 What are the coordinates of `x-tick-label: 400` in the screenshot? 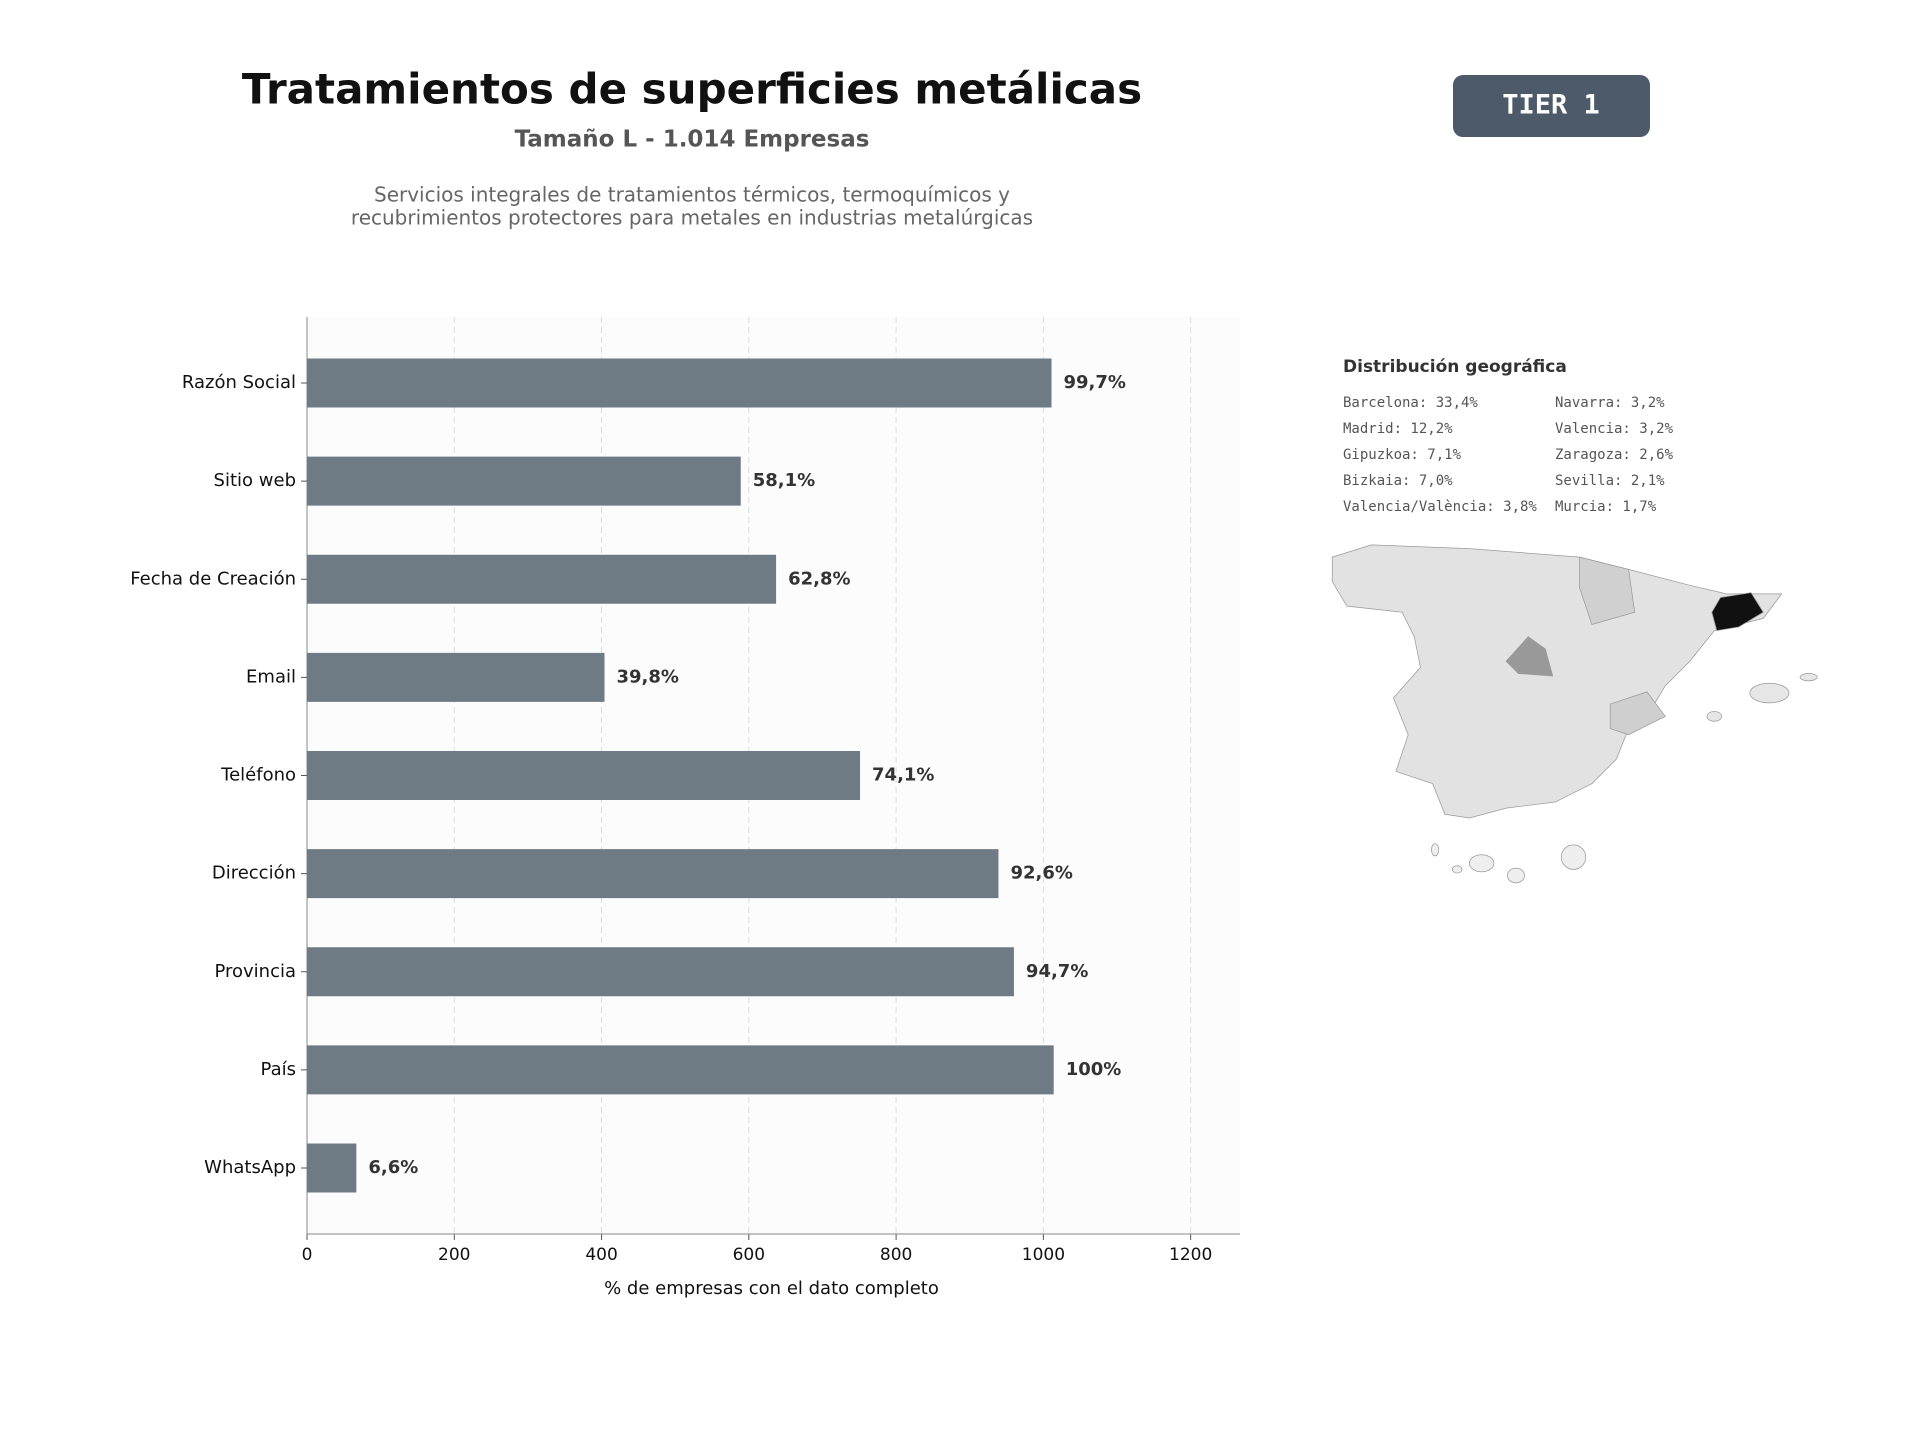 It's located at (601, 1255).